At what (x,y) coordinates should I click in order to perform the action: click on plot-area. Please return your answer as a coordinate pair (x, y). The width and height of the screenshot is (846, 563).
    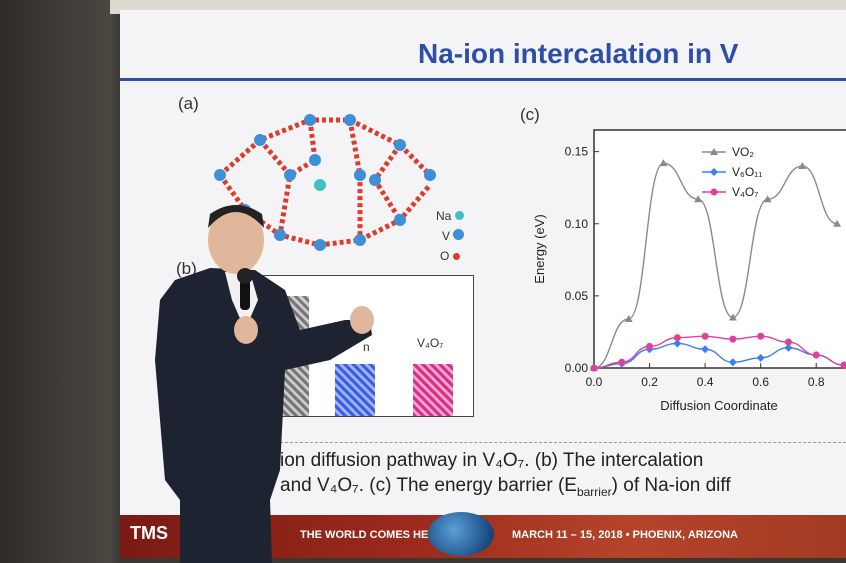
    Looking at the image, I should click on (719, 249).